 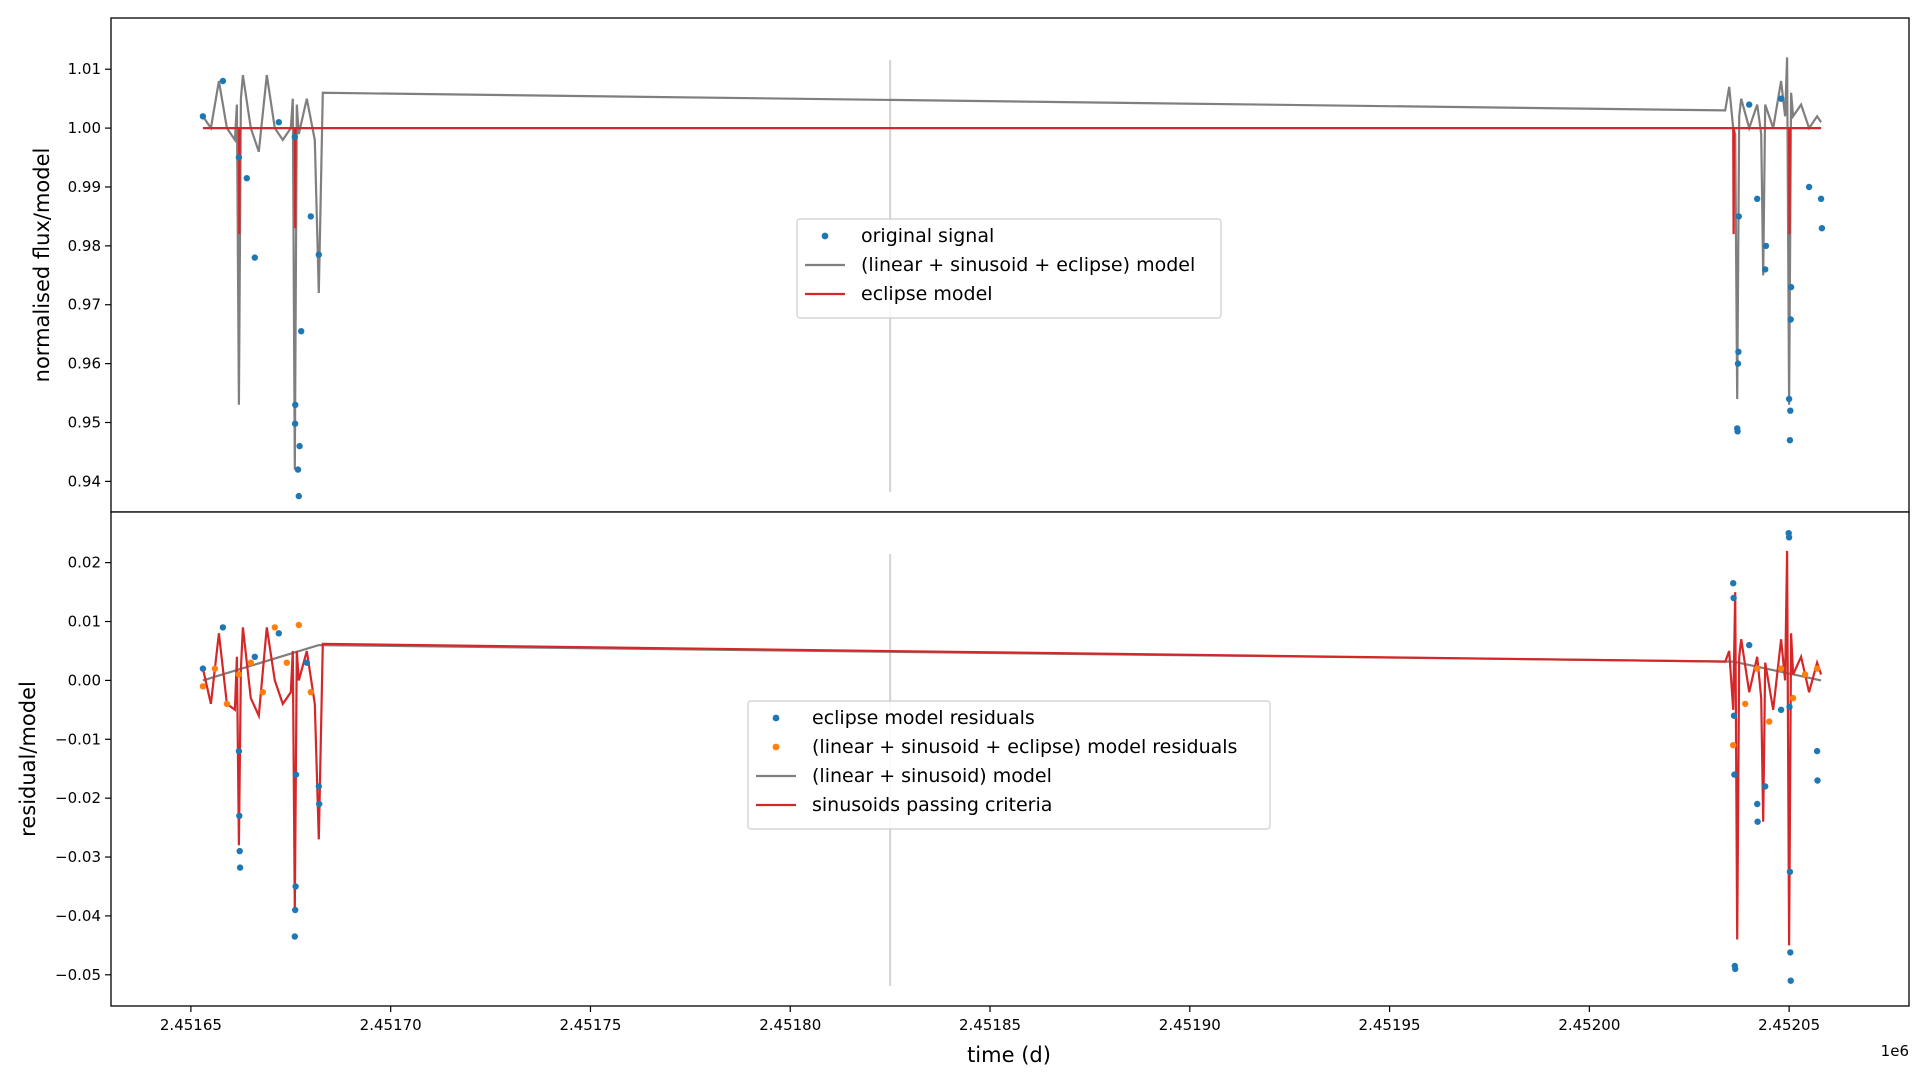 What do you see at coordinates (1789, 1025) in the screenshot?
I see `x-tick-label: 2.45205` at bounding box center [1789, 1025].